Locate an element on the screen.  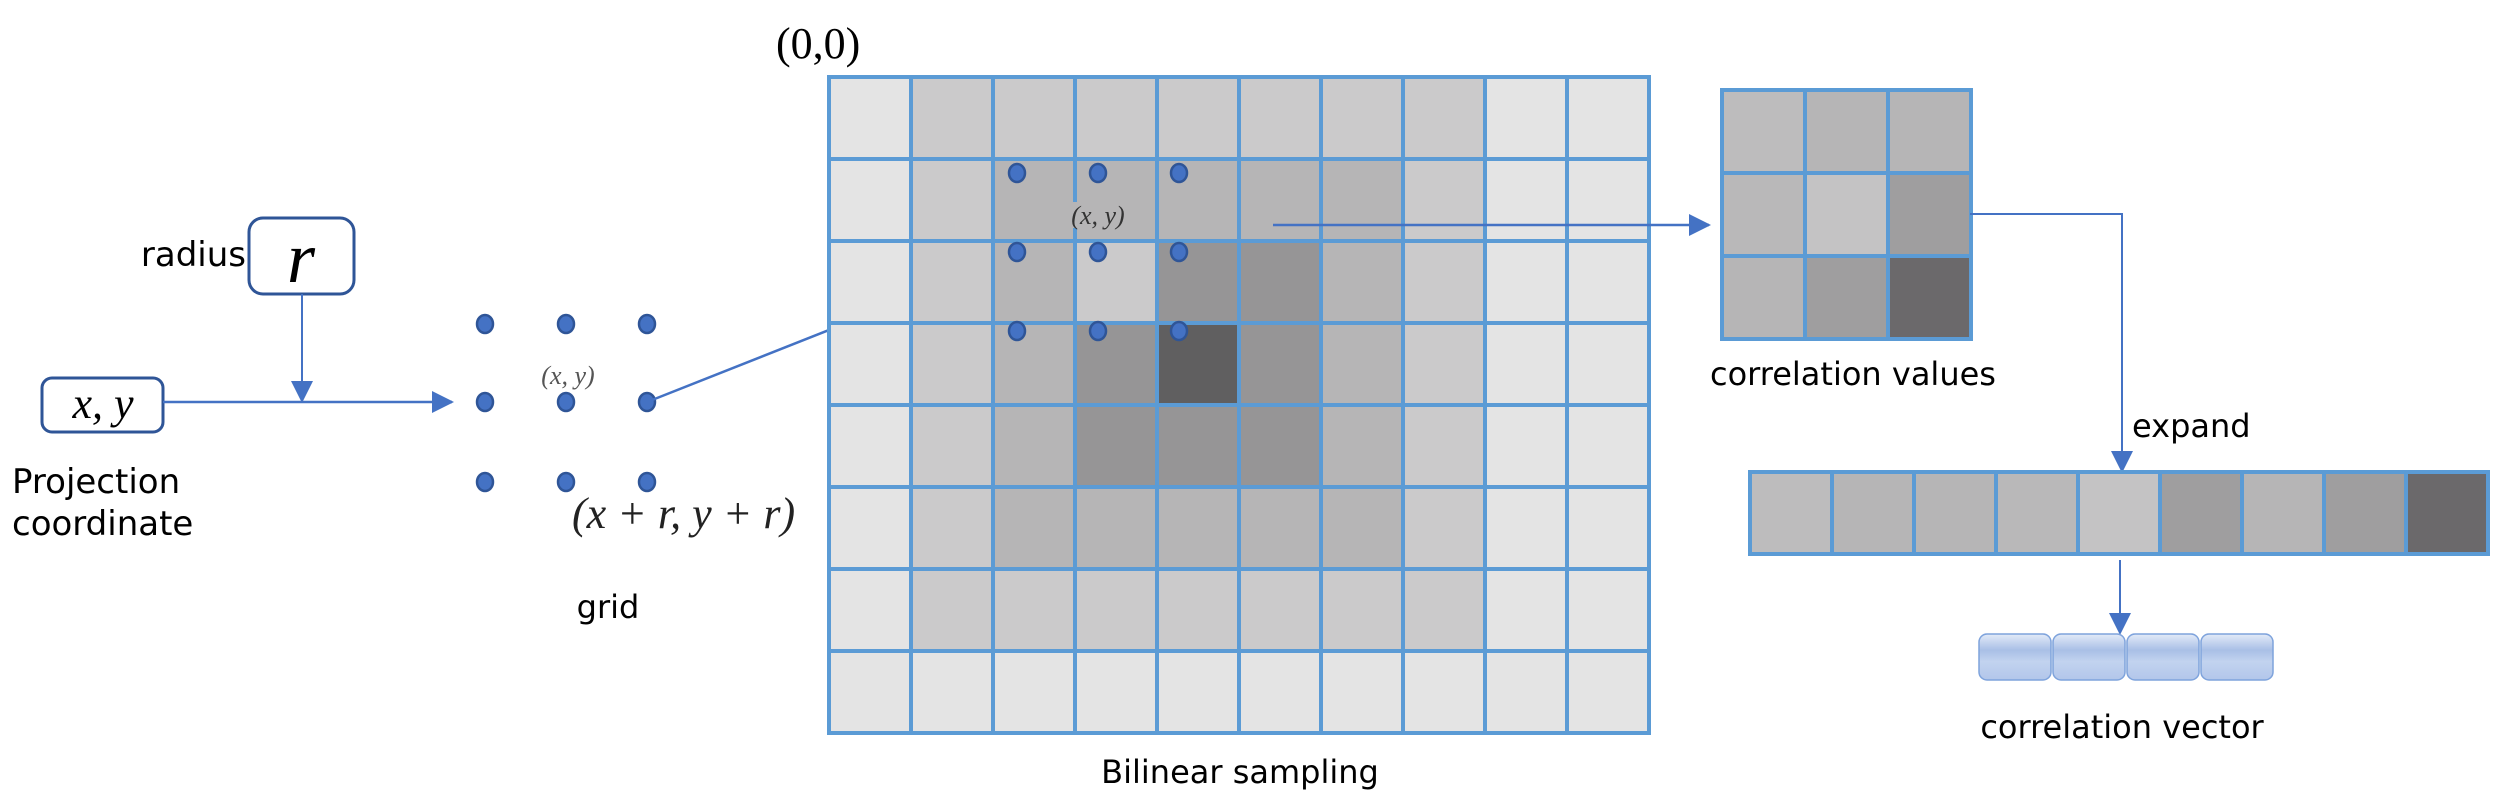
expanded-values-row is located at coordinates (2119, 513).